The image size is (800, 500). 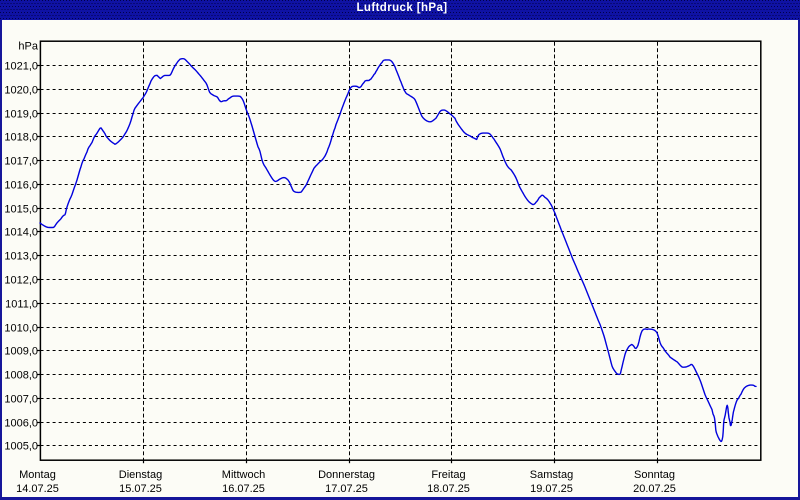 I want to click on svg-text: 1018,0, so click(x=21, y=138).